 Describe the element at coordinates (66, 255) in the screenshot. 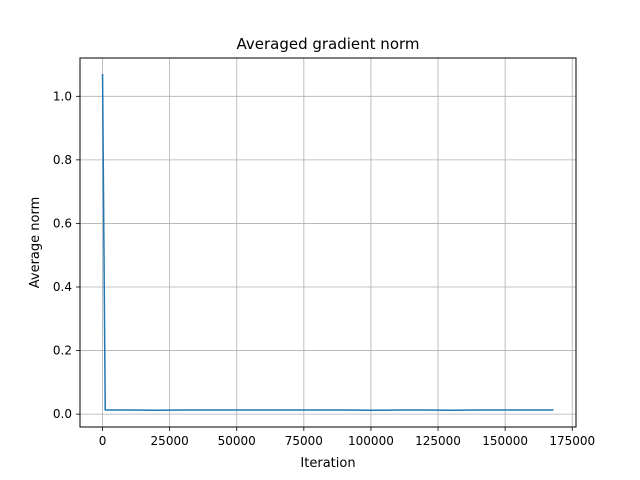

I see `y-axis: 0.0 0.2 0.4 0.6 0.8 1.0` at that location.